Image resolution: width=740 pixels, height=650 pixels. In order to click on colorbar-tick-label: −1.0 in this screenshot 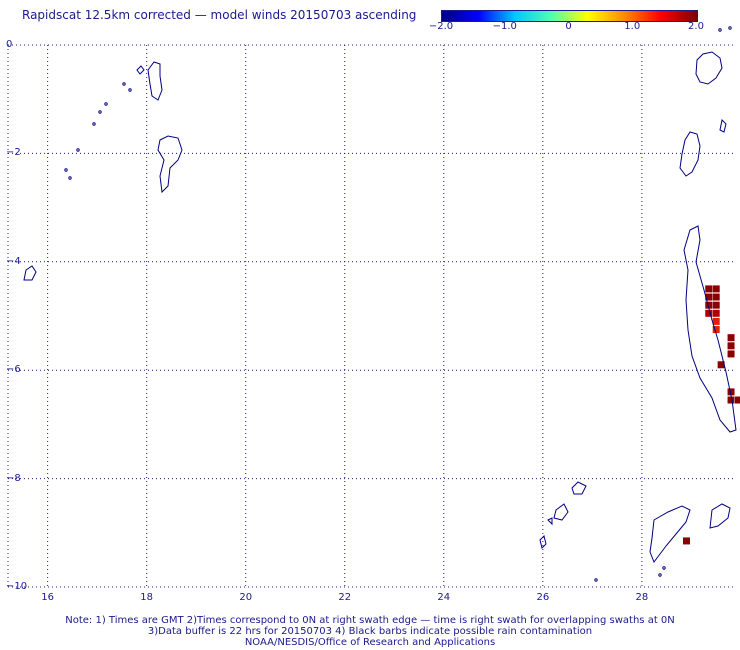, I will do `click(504, 26)`.